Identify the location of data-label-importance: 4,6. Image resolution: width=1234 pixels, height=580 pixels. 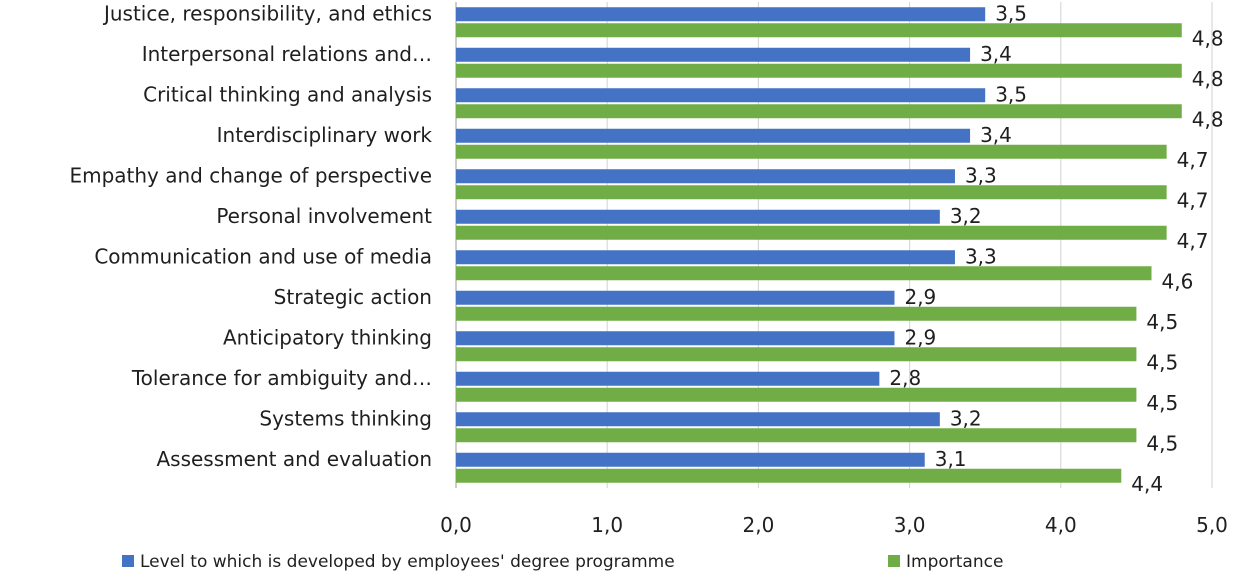
(1178, 281).